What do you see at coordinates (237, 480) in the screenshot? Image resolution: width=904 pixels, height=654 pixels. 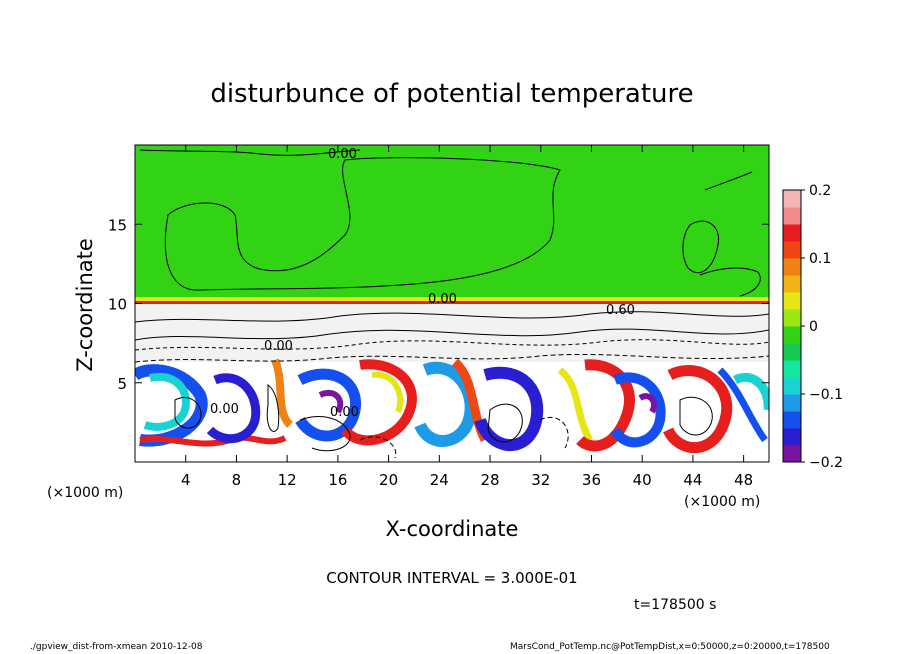 I see `x-tick-label: 8` at bounding box center [237, 480].